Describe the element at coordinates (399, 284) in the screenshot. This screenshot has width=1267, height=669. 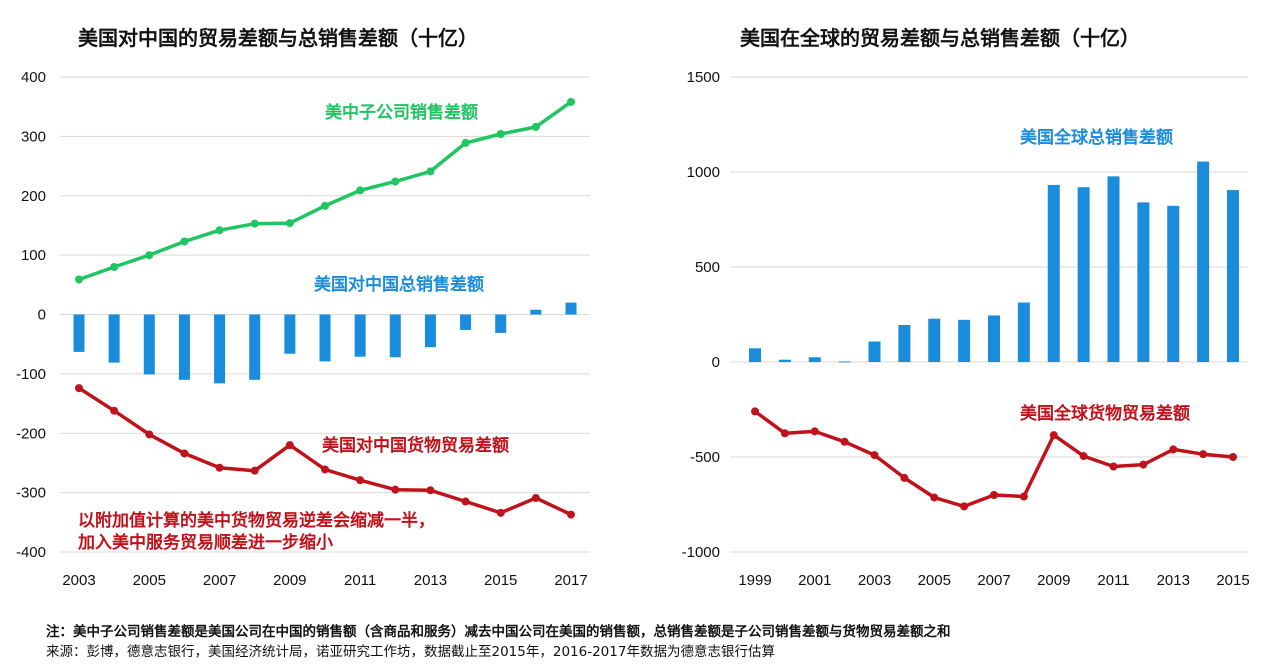
I see `series-label: 美国对中国总销售差额` at that location.